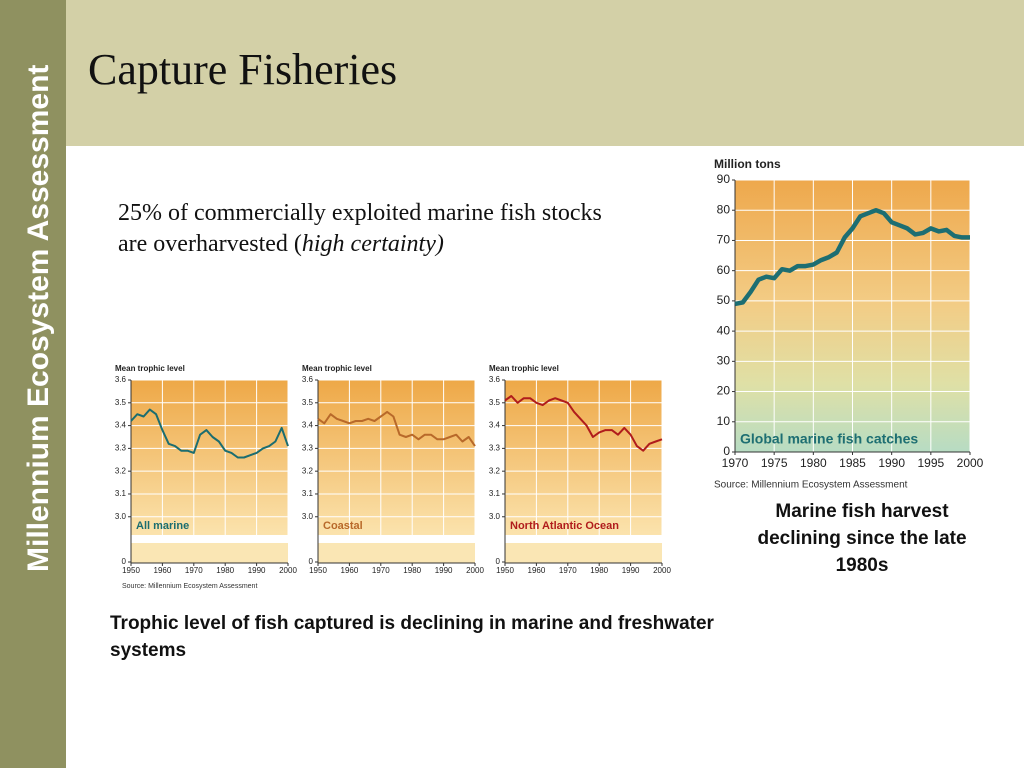 The height and width of the screenshot is (768, 1024). What do you see at coordinates (724, 361) in the screenshot?
I see `y-tick-label: 30` at bounding box center [724, 361].